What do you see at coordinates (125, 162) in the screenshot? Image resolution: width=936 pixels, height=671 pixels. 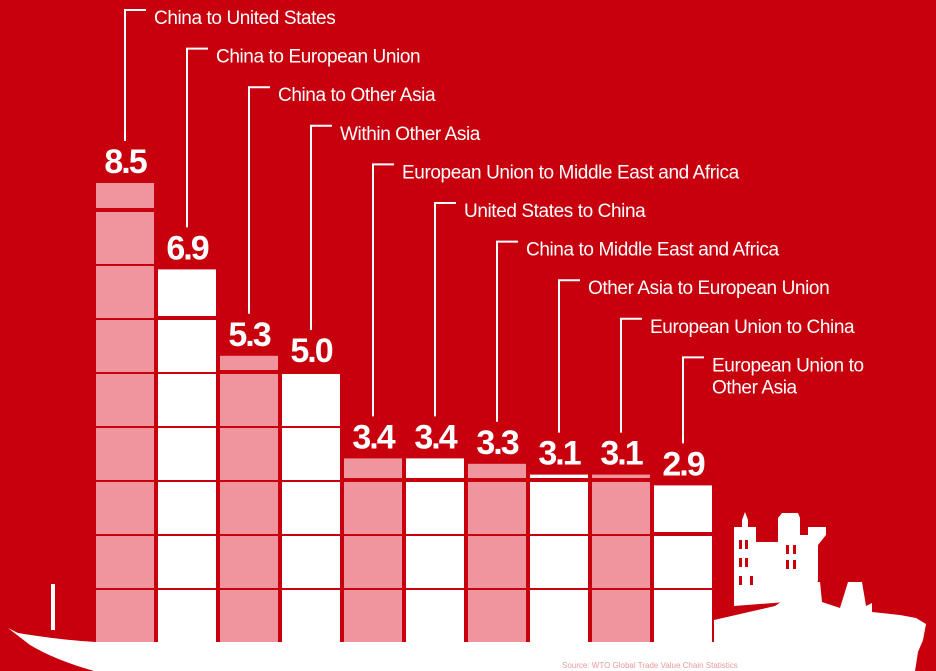 I see `value-label: 8.5` at bounding box center [125, 162].